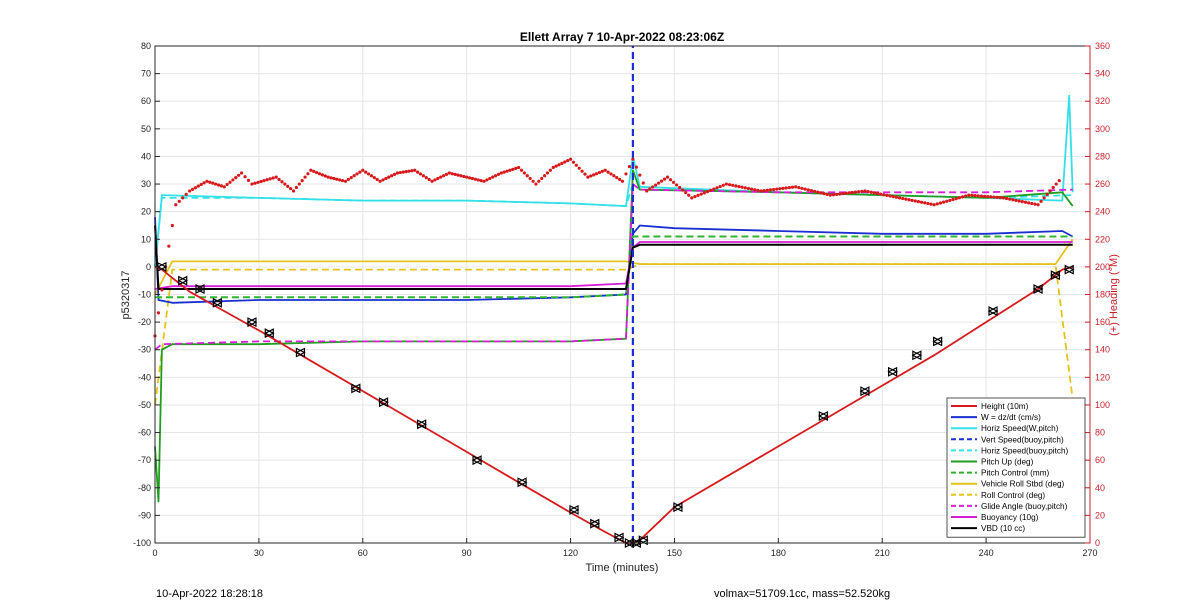 Image resolution: width=1200 pixels, height=611 pixels. What do you see at coordinates (154, 553) in the screenshot?
I see `x-tick-label: 0` at bounding box center [154, 553].